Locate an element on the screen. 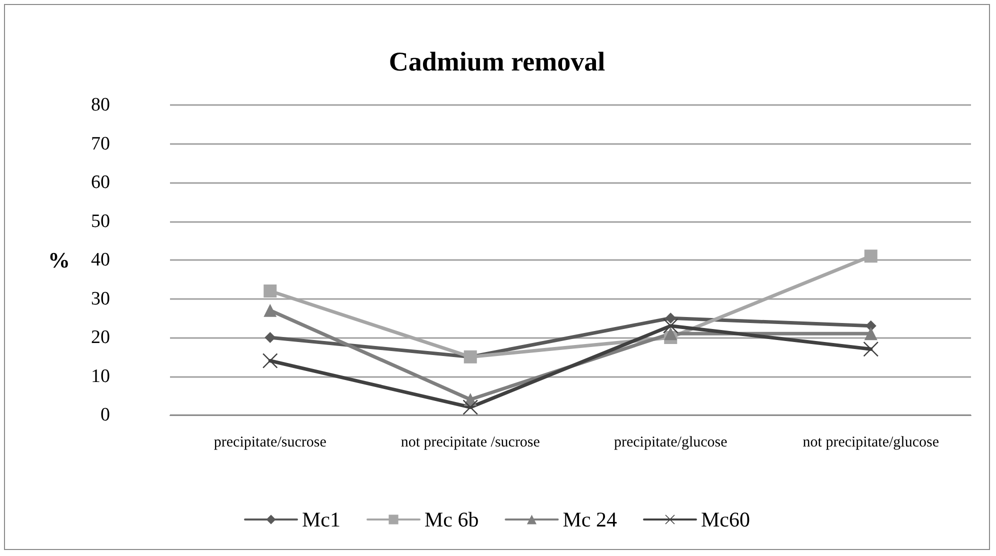 The height and width of the screenshot is (556, 996). legend-label: Mc 6b is located at coordinates (451, 520).